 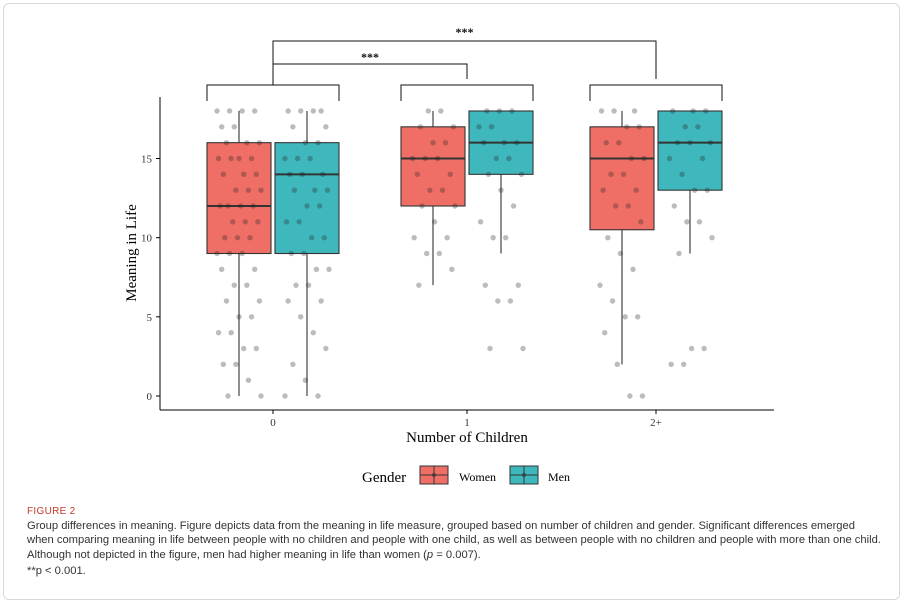 I want to click on legend: Gender Women Men, so click(x=466, y=475).